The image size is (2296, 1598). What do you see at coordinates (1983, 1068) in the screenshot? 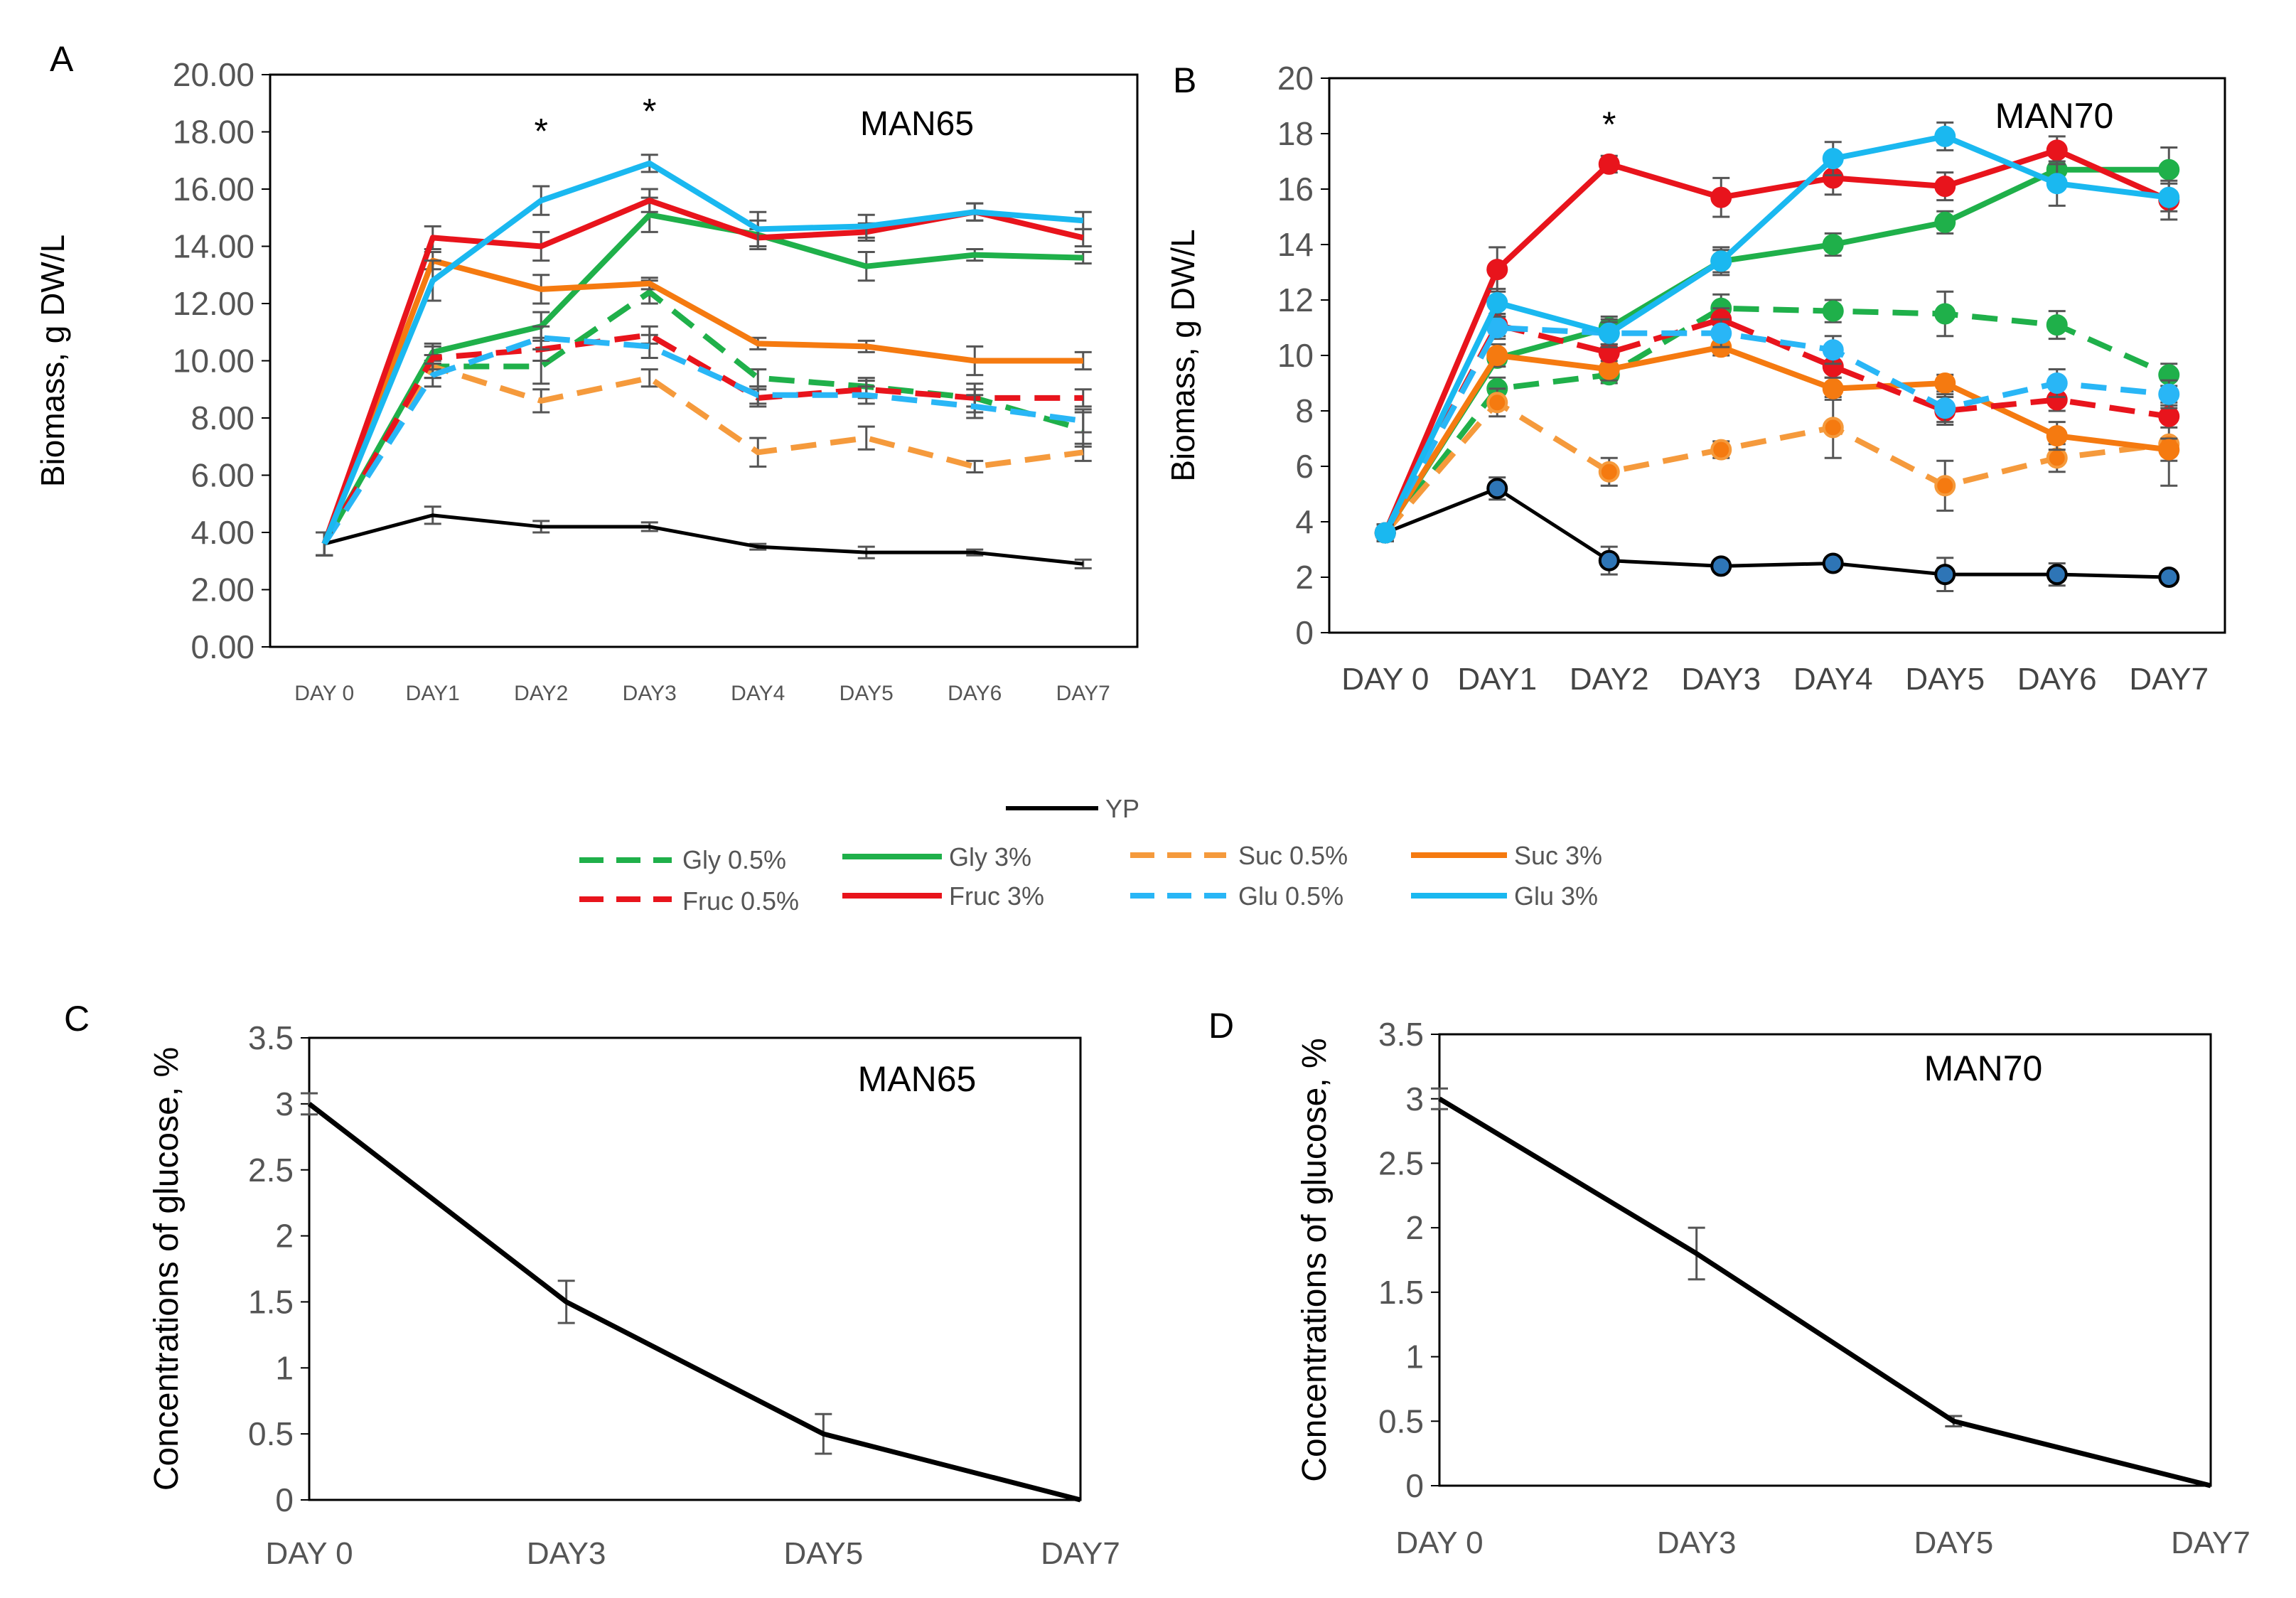
I see `chart-title: MAN70` at bounding box center [1983, 1068].